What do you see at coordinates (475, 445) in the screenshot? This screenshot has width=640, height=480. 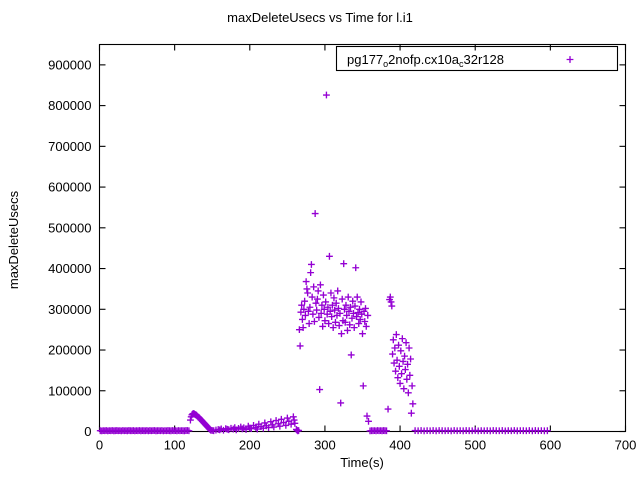 I see `x-tick-label: 500` at bounding box center [475, 445].